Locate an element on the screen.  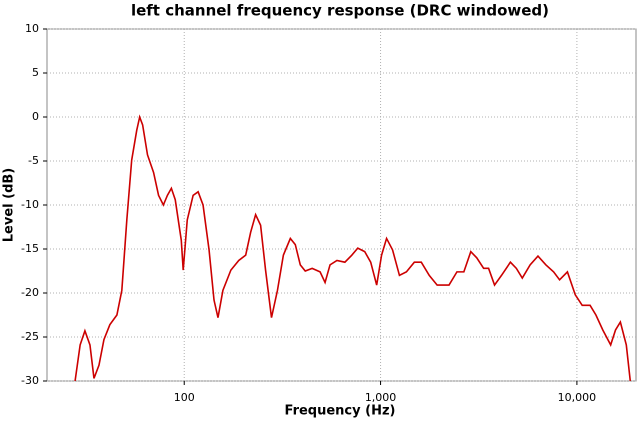
y-tick-label: -25 is located at coordinates (30, 336).